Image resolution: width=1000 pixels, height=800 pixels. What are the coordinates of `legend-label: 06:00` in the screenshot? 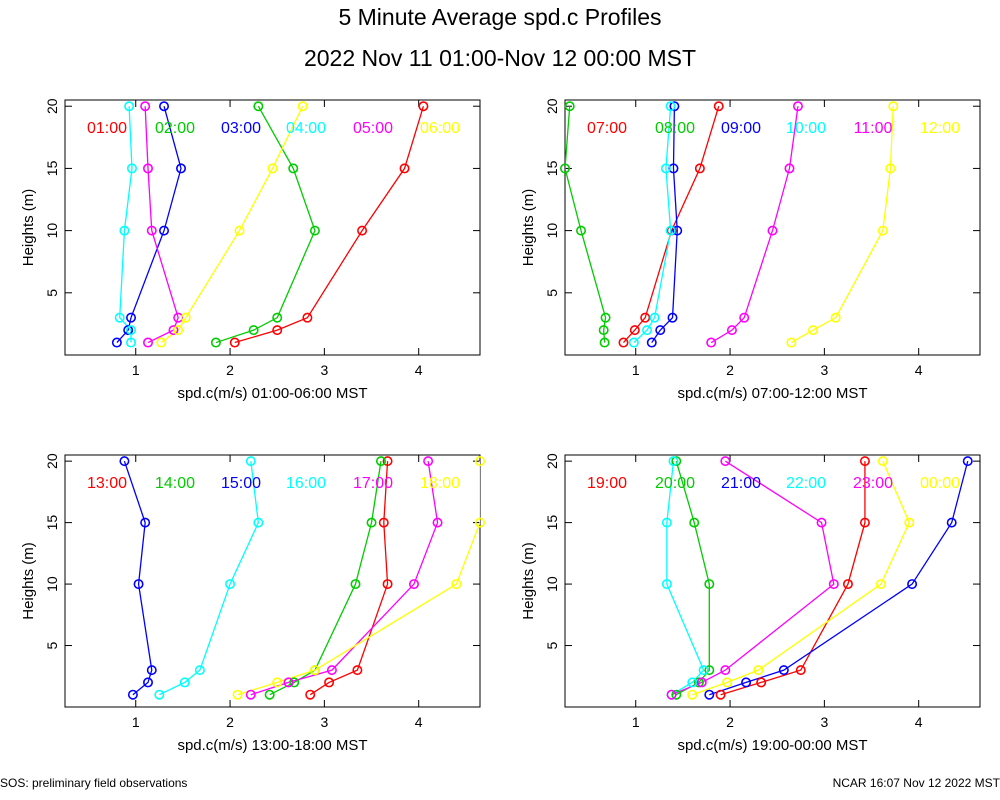 It's located at (440, 128).